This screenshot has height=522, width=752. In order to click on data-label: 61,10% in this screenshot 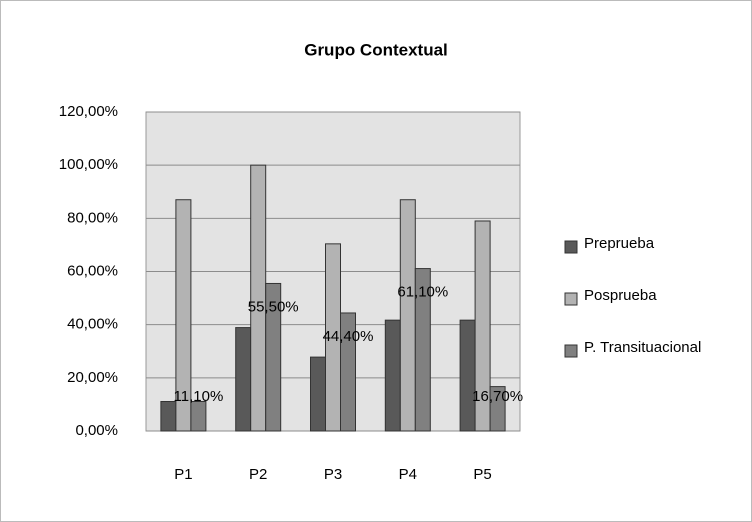, I will do `click(422, 292)`.